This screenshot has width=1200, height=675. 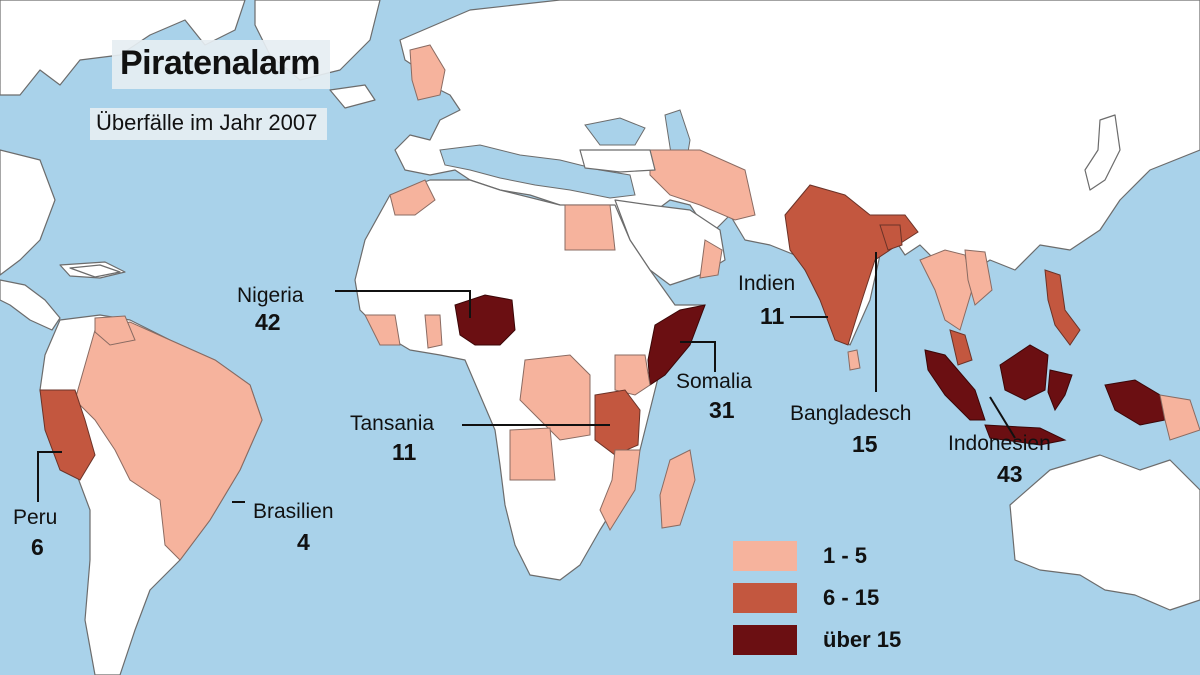 I want to click on landmass-australia, so click(x=1104, y=532).